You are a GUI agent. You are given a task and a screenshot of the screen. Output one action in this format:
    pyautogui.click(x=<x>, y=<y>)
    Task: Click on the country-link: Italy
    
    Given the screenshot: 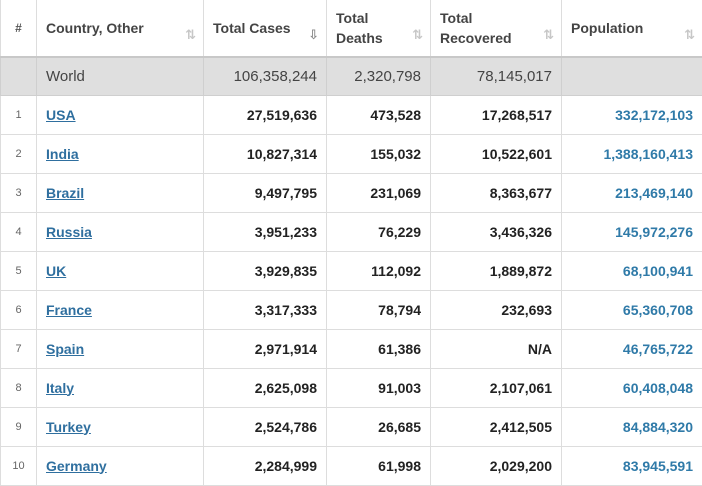 What is the action you would take?
    pyautogui.click(x=60, y=388)
    